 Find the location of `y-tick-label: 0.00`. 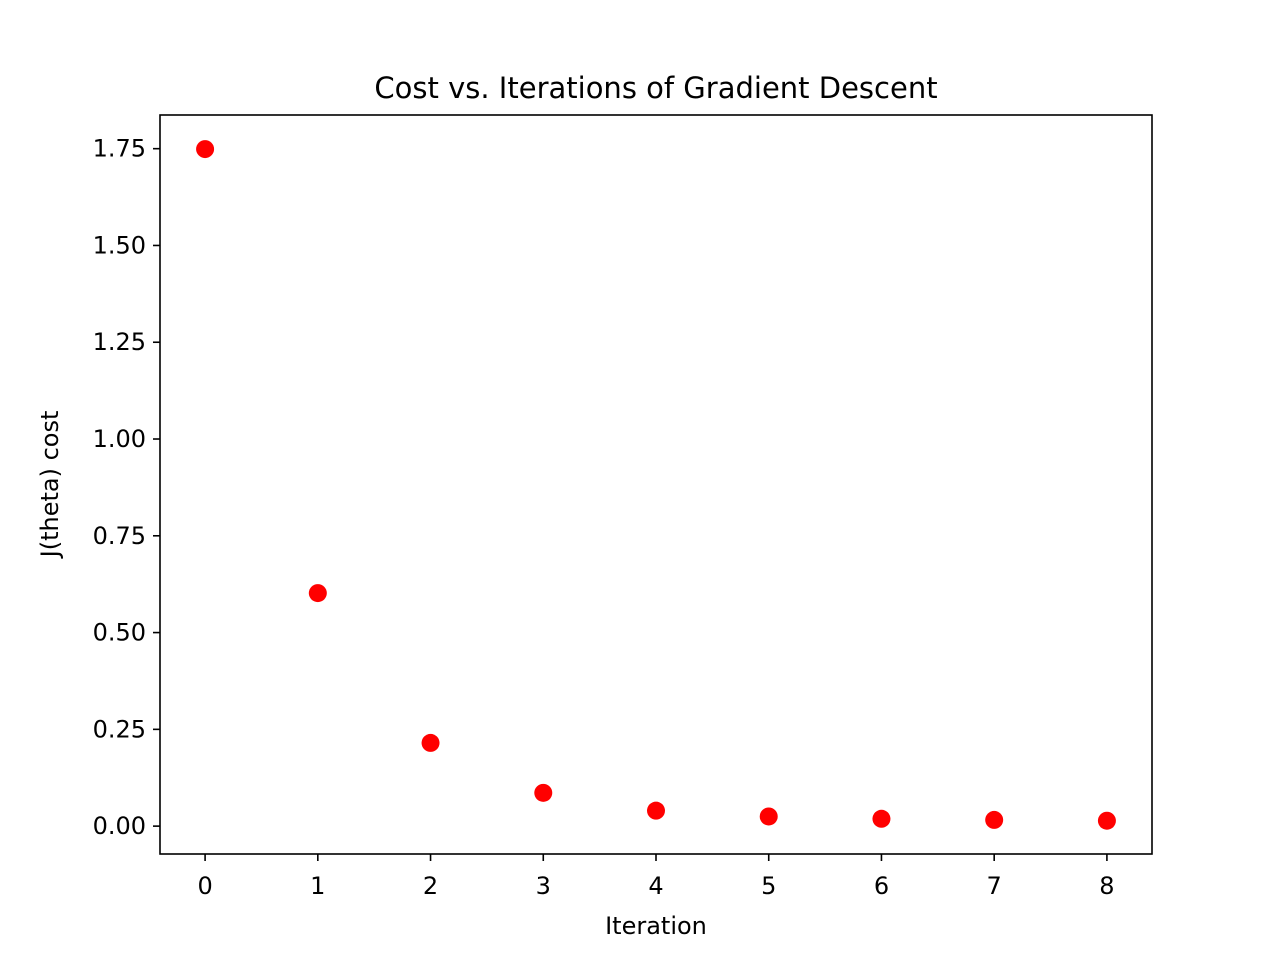

y-tick-label: 0.00 is located at coordinates (119, 826).